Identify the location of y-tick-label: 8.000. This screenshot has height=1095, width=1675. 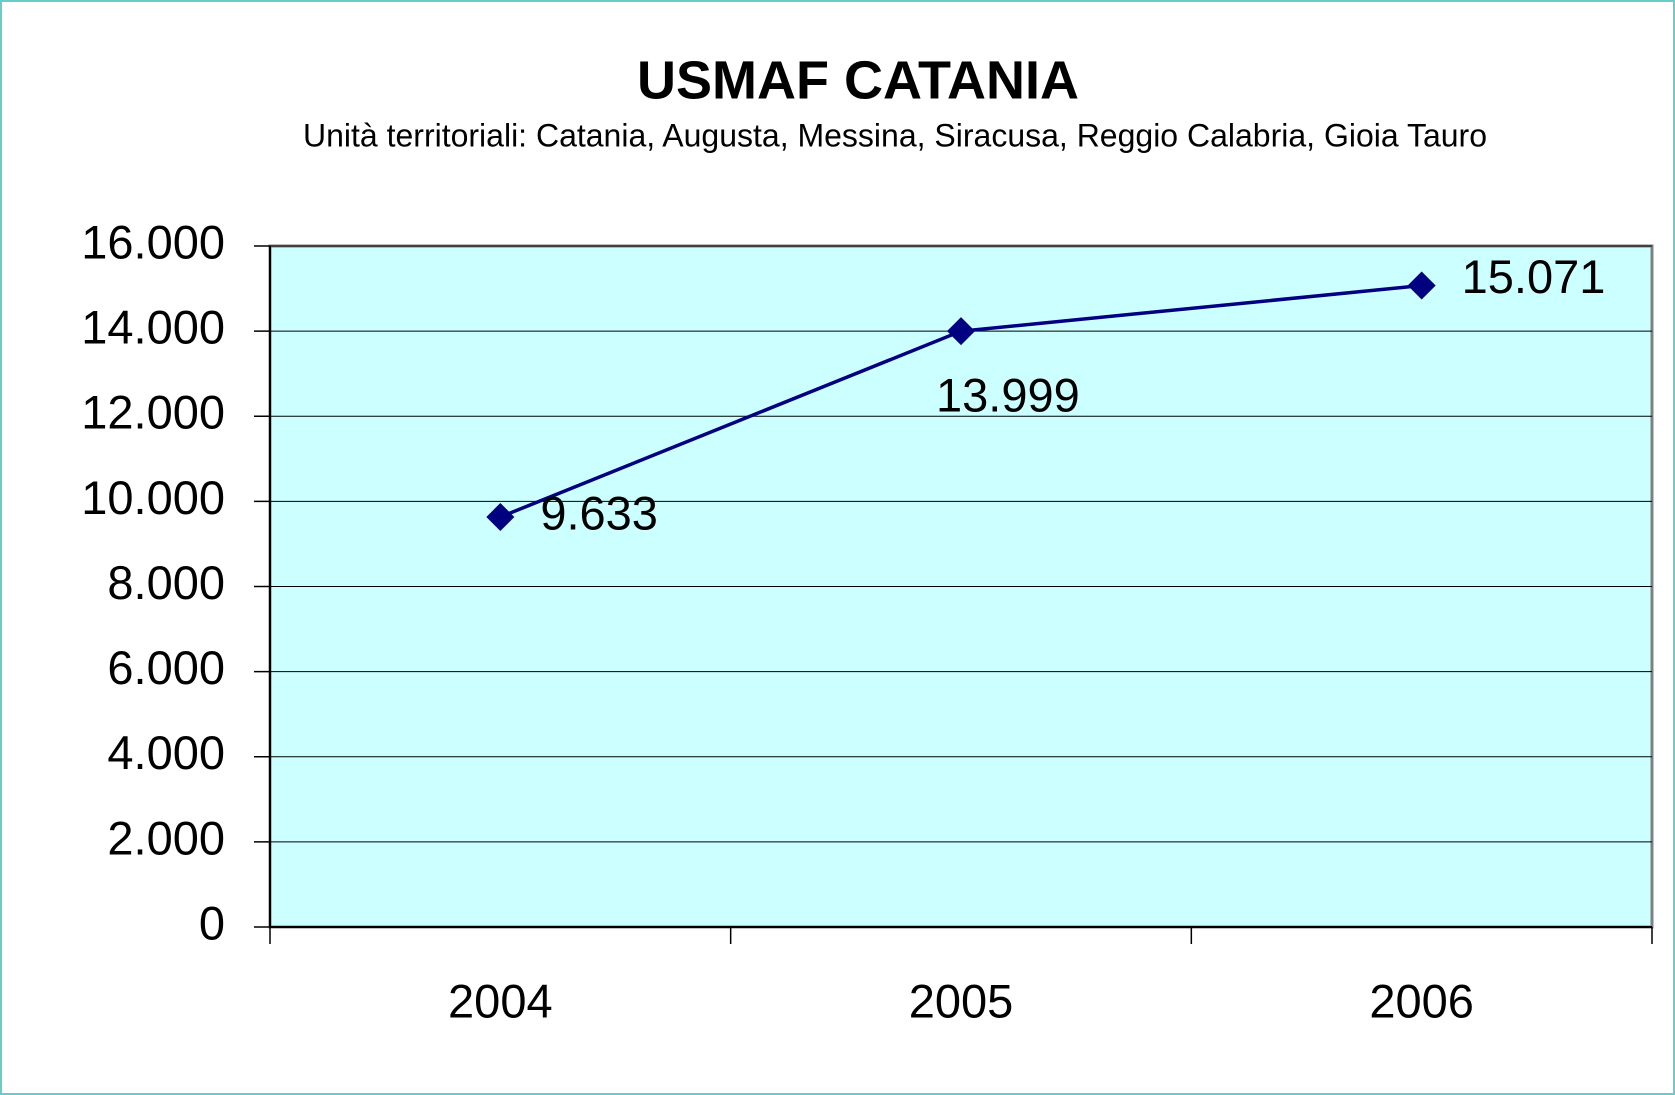
(166, 582).